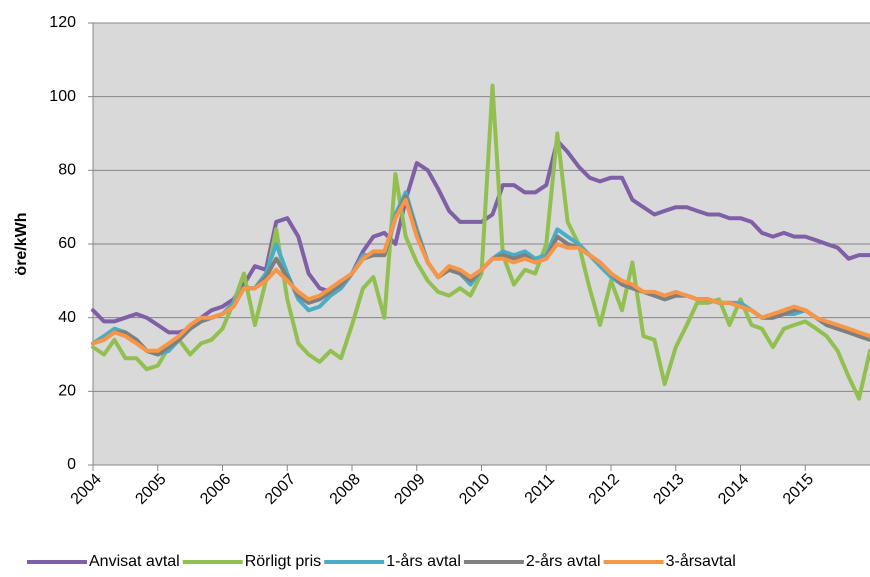 This screenshot has width=870, height=577. Describe the element at coordinates (474, 489) in the screenshot. I see `x-tick-label: 2010` at that location.